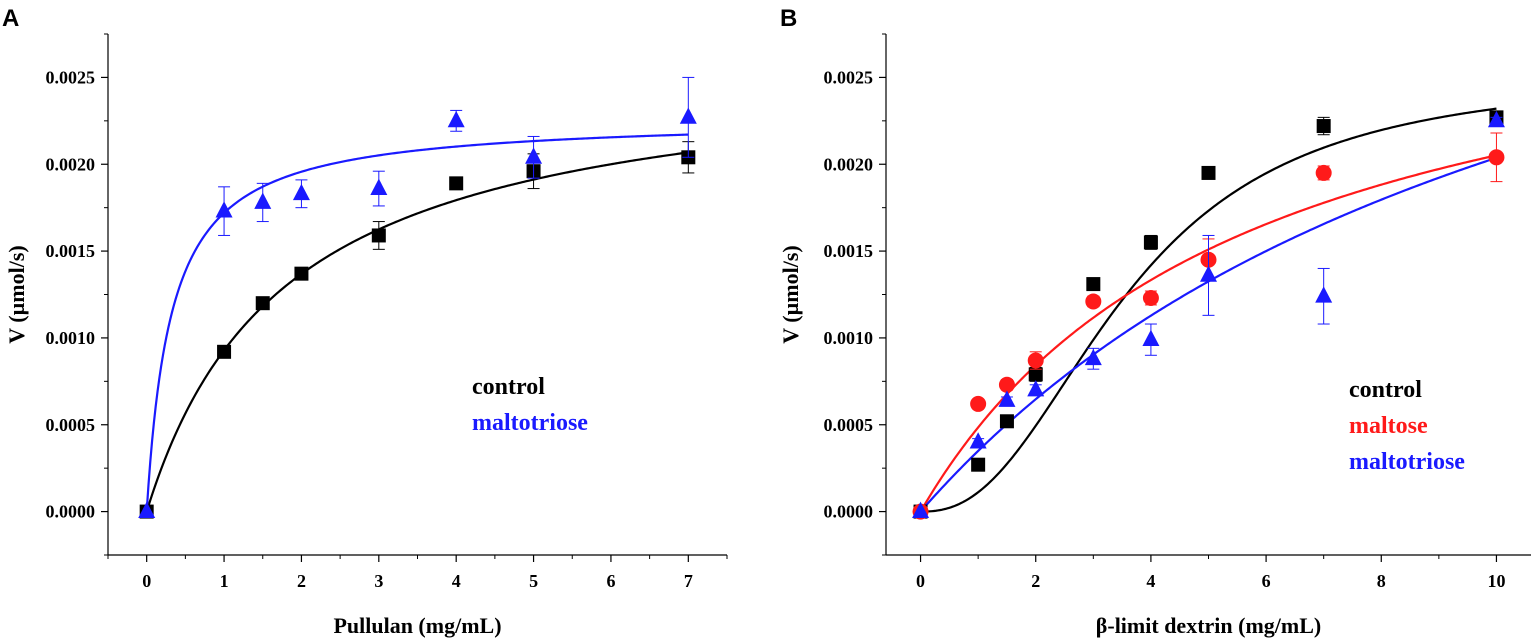 This screenshot has width=1535, height=643. Describe the element at coordinates (788, 18) in the screenshot. I see `panel-label: B` at that location.